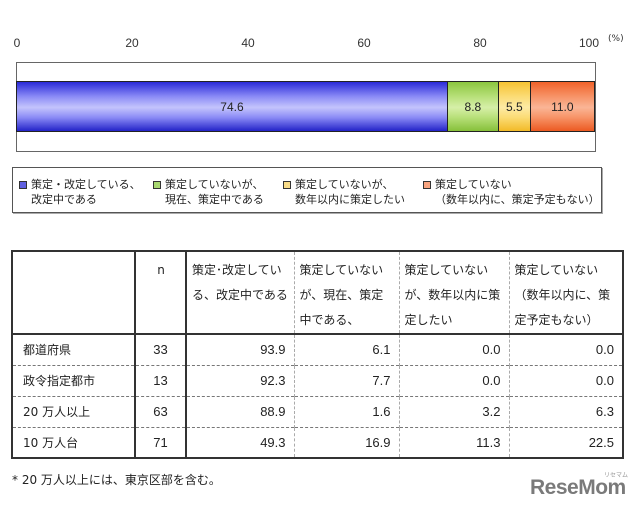  I want to click on header-n: n, so click(161, 293).